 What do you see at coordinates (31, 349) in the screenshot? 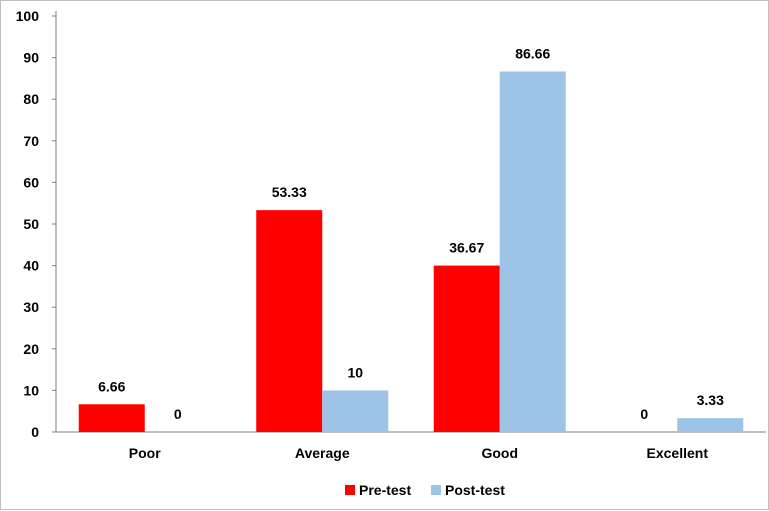
I see `y-tick-label: 20` at bounding box center [31, 349].